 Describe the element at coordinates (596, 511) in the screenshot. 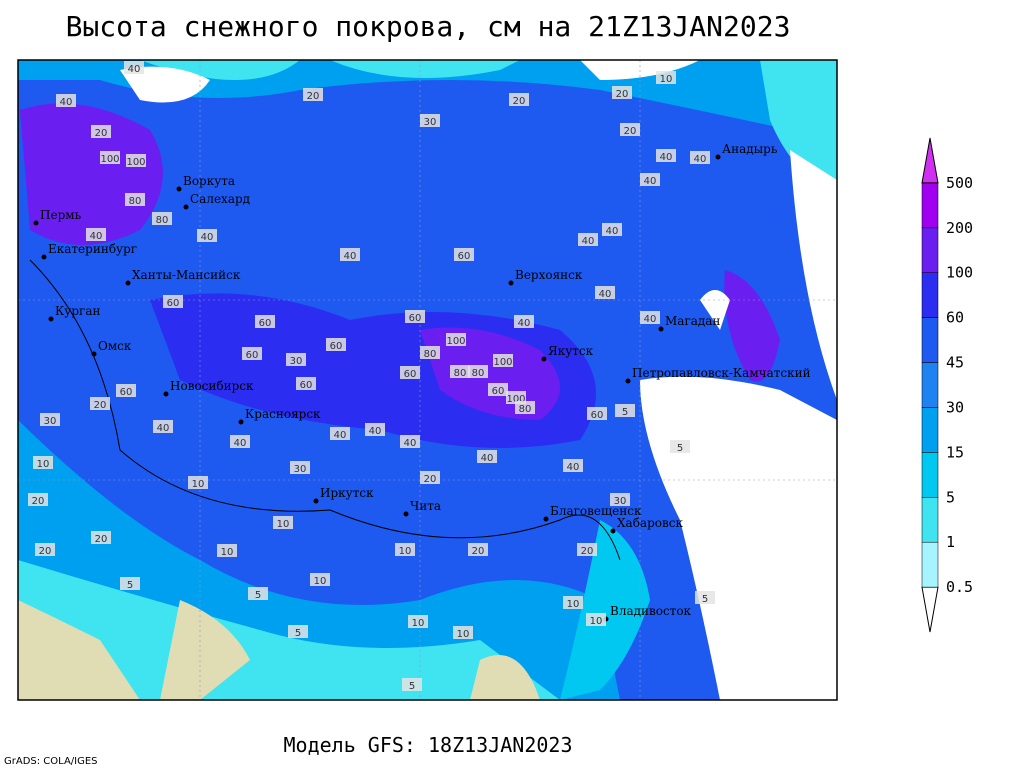

I see `city-label: Благовещенск` at that location.